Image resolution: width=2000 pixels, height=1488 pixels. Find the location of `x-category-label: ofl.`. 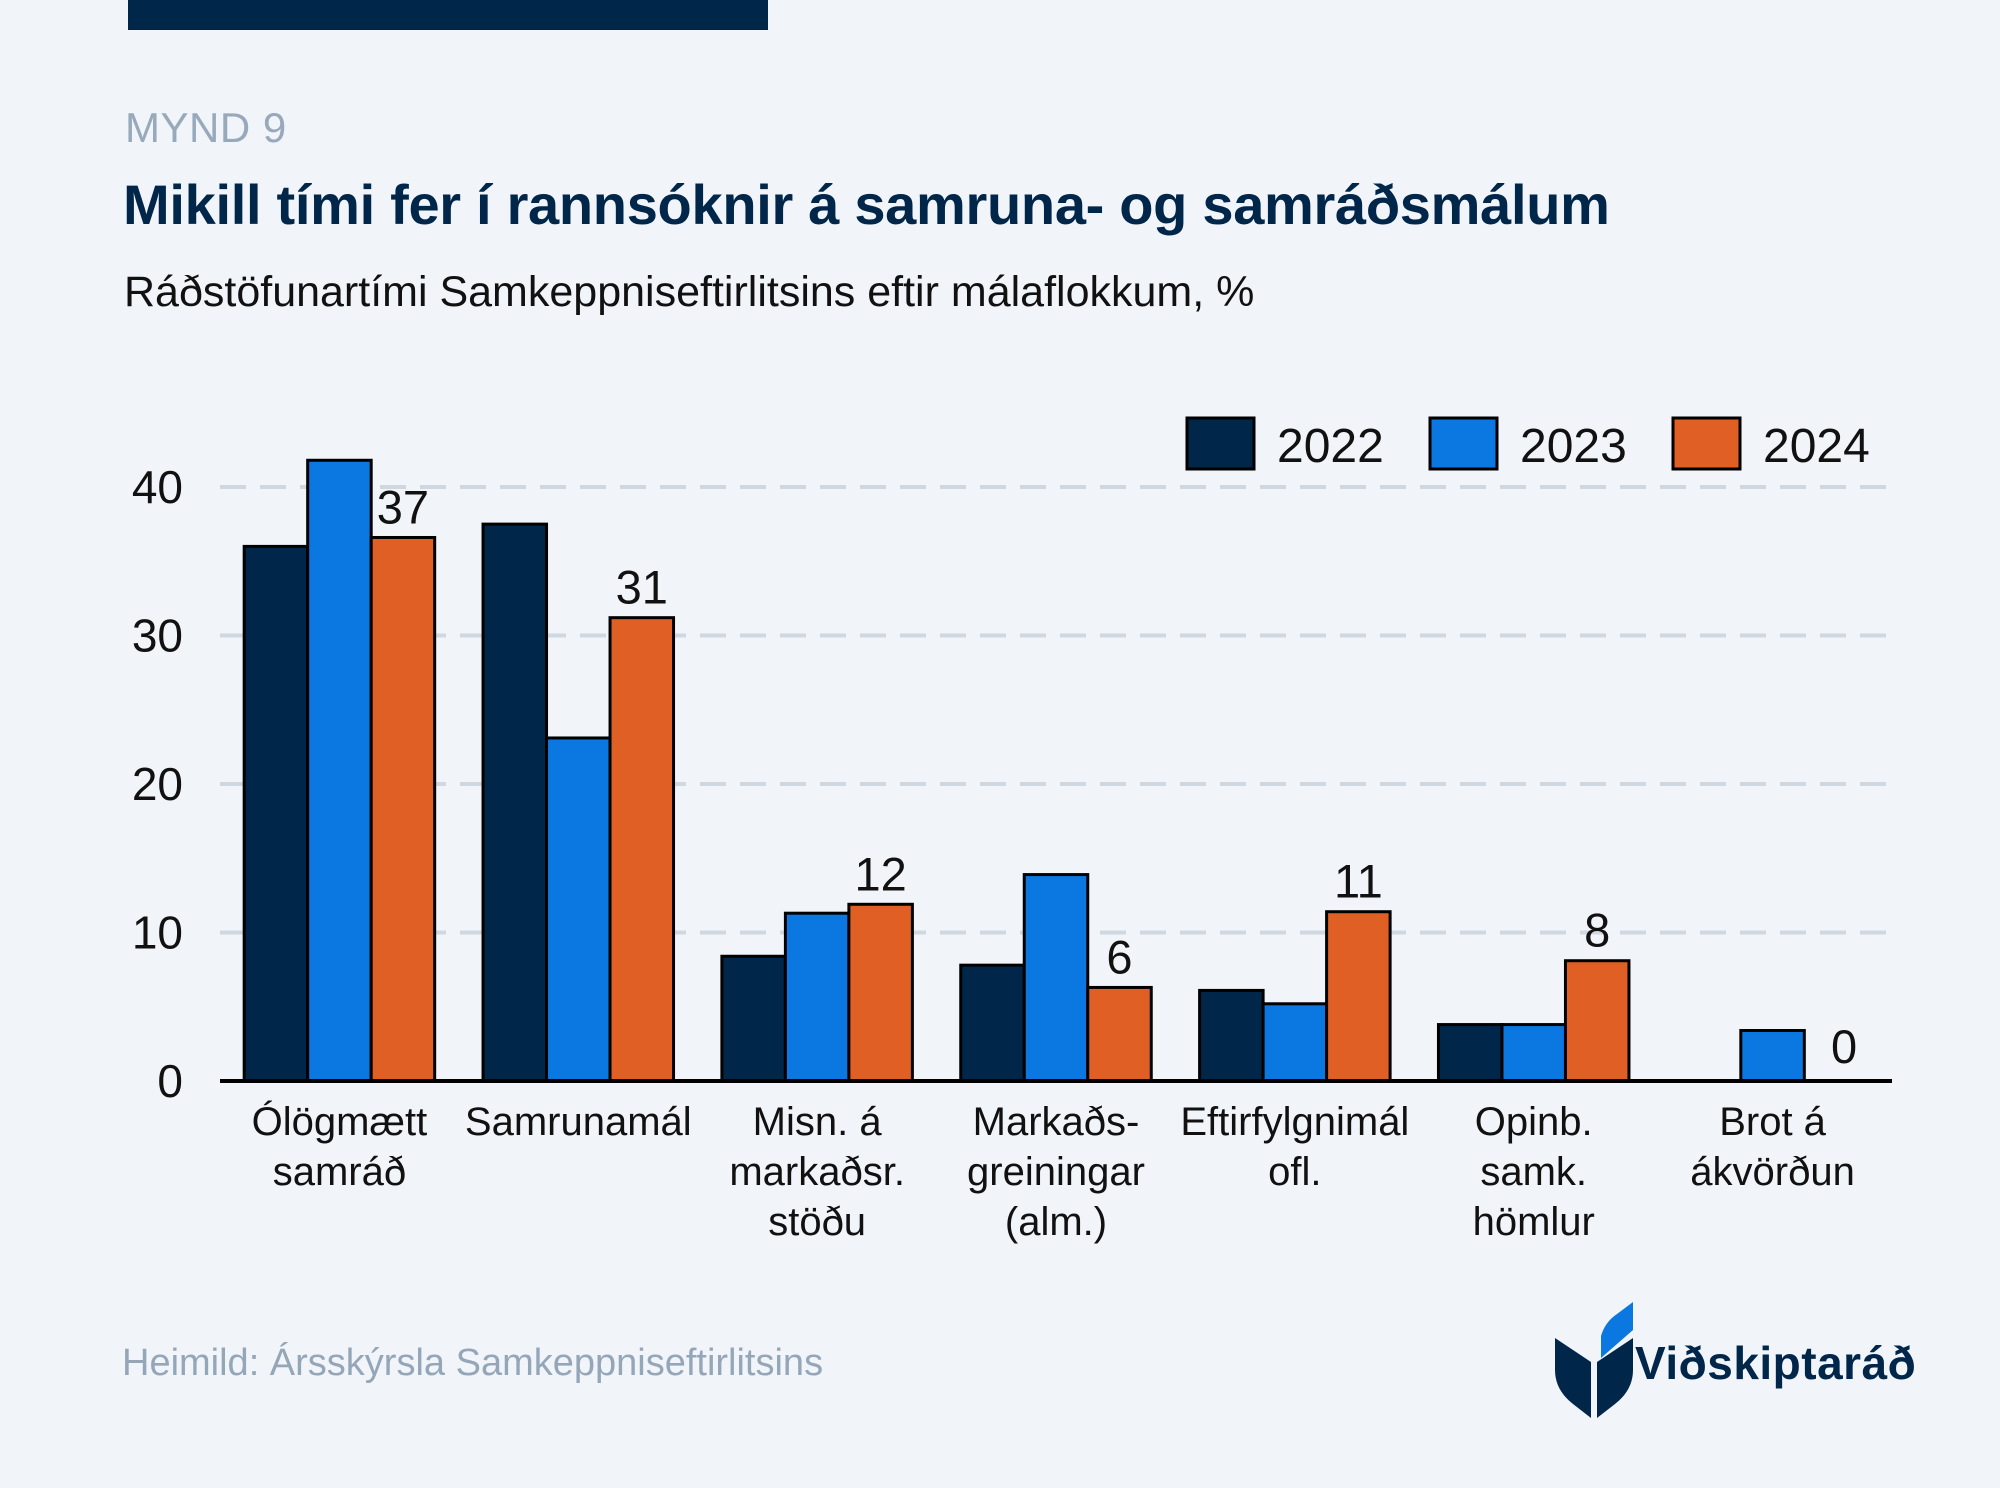

x-category-label: ofl. is located at coordinates (1294, 1172).